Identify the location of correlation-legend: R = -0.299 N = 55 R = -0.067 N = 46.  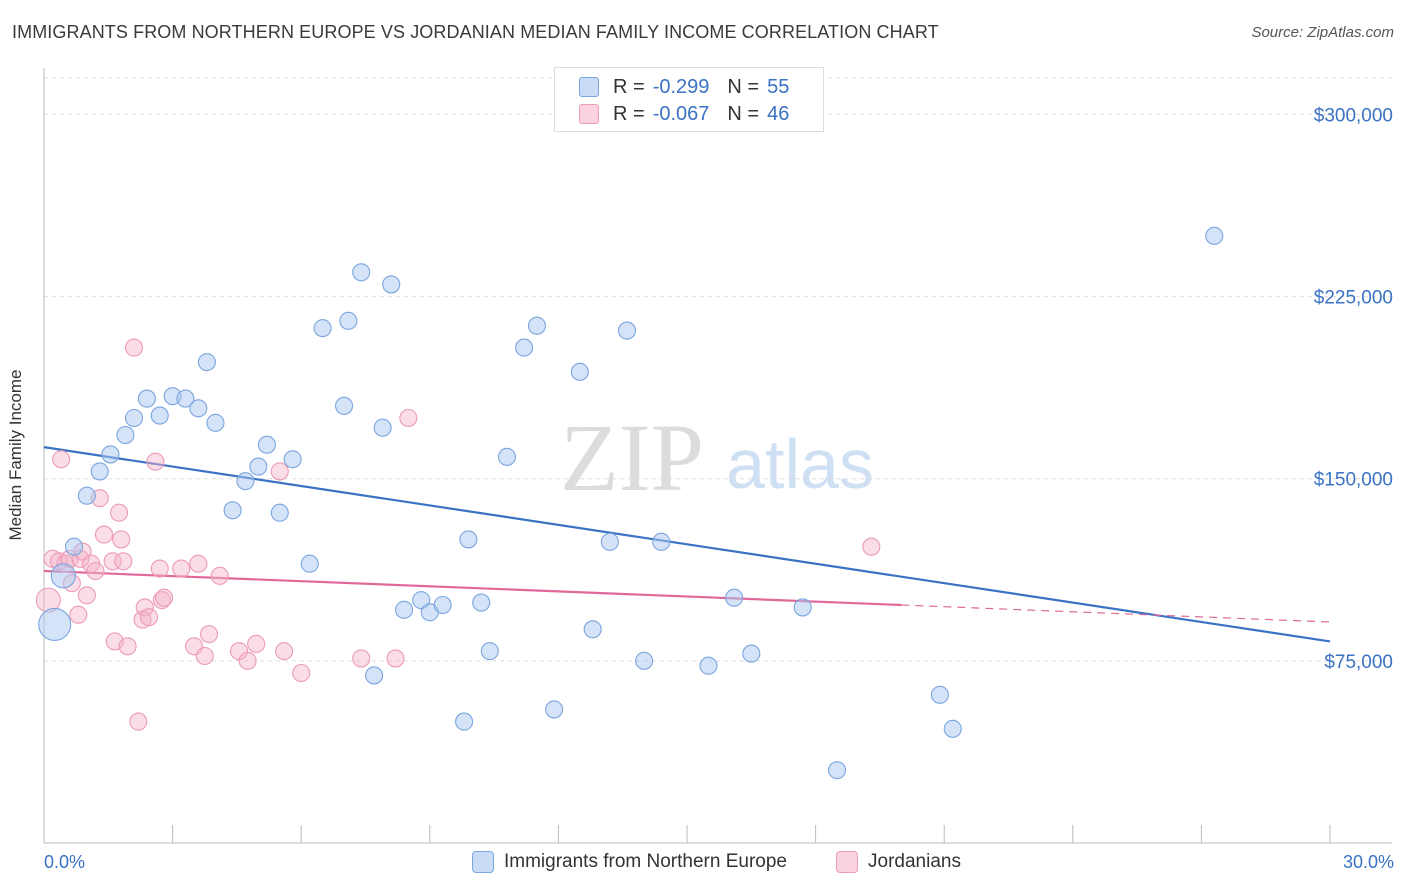
(689, 99).